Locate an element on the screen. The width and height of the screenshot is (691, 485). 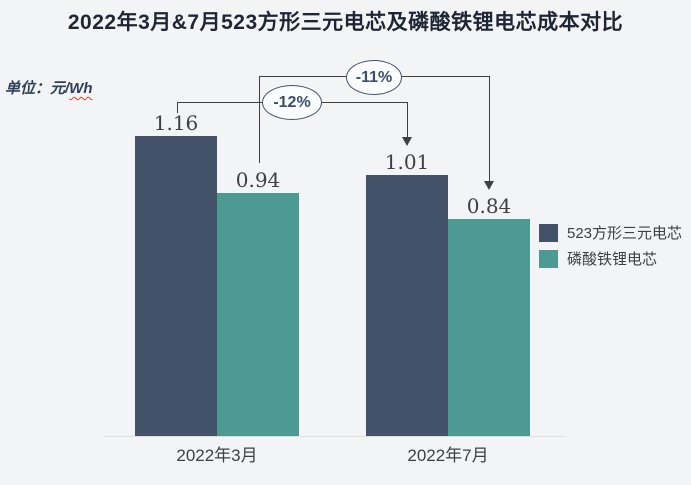
chart-title: 2022年3月&7月523方形三元电芯及磷酸铁锂电芯成本对比 is located at coordinates (345, 22).